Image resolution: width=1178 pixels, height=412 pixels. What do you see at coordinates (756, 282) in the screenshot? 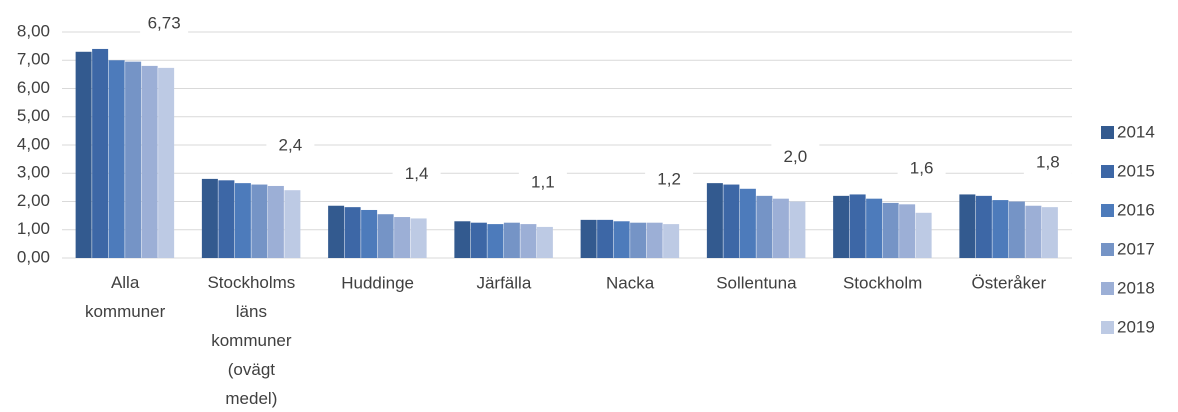
I see `x-tick-label: Sollentuna` at bounding box center [756, 282].